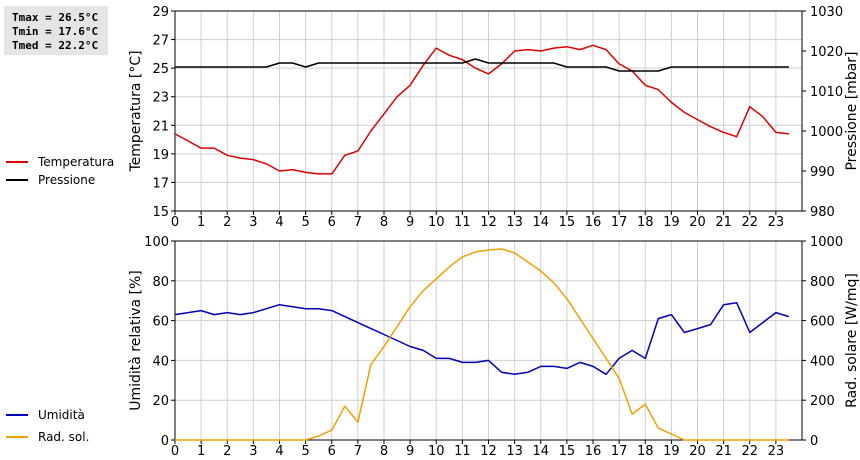 This screenshot has width=860, height=460. Describe the element at coordinates (160, 12) in the screenshot. I see `y-tick-label: 29` at that location.